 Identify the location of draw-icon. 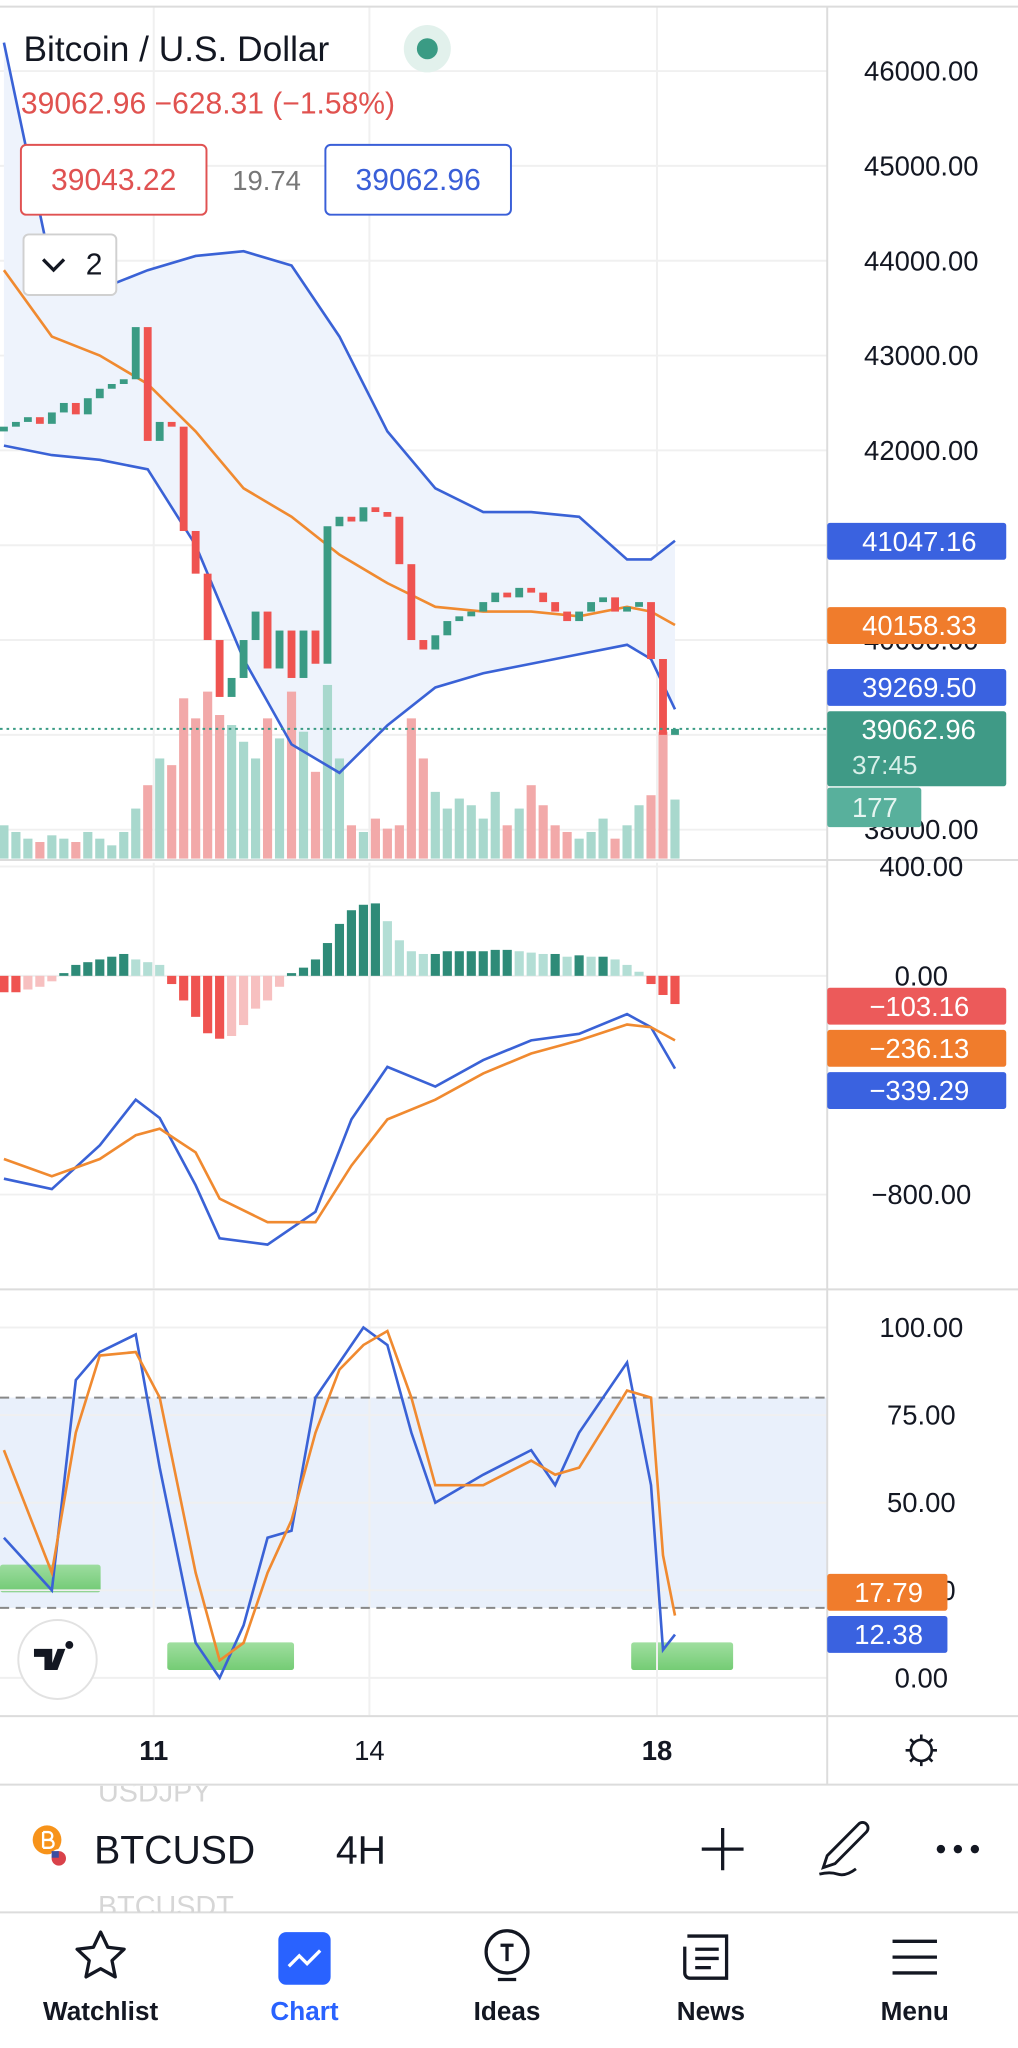
(844, 1849).